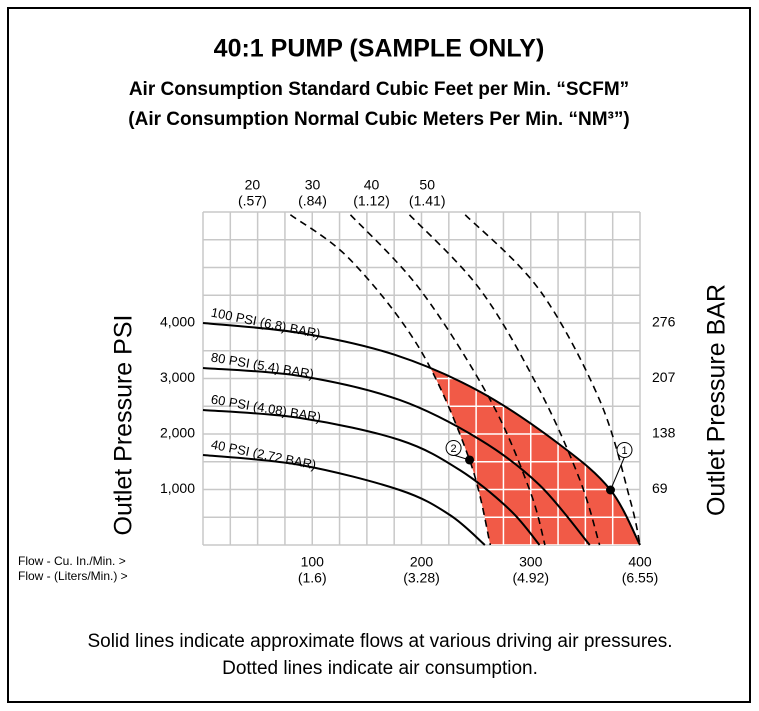 The image size is (759, 711). I want to click on y2-axis-label: Outlet Pressure BAR, so click(717, 400).